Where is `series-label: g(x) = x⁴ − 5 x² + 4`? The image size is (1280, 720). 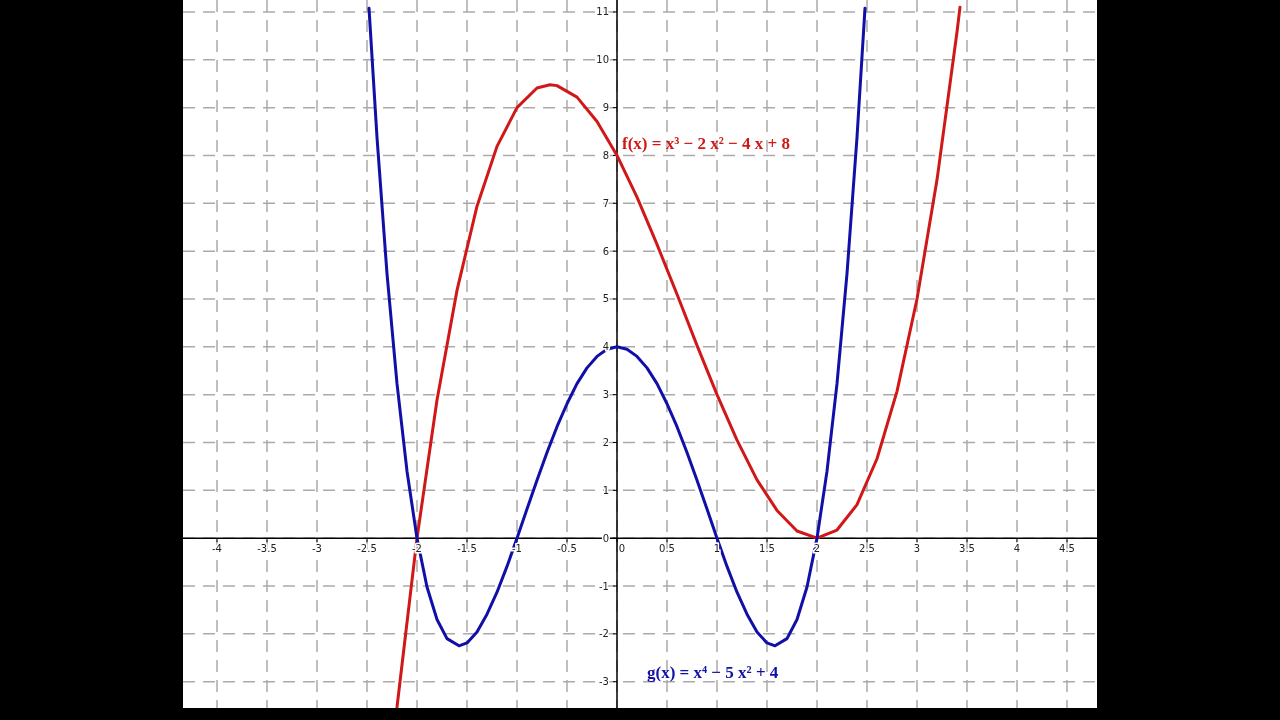
series-label: g(x) = x⁴ − 5 x² + 4 is located at coordinates (713, 672).